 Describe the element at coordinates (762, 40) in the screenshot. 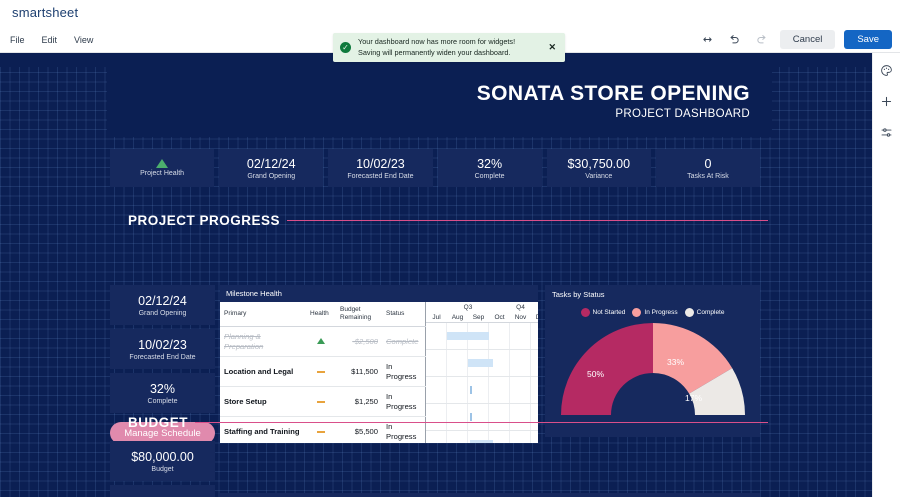

I see `redo-icon` at that location.